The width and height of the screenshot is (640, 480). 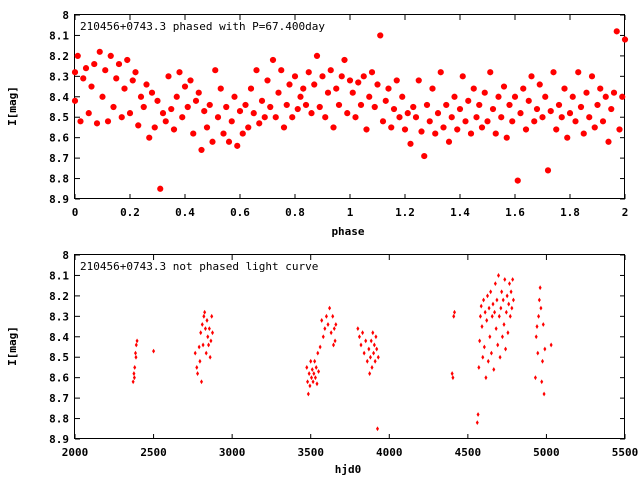 I want to click on y-tick-label: 8.6, so click(x=59, y=138).